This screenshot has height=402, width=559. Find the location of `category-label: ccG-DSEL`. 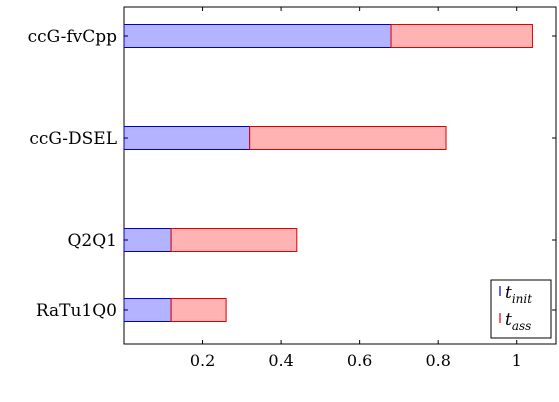

category-label: ccG-DSEL is located at coordinates (73, 139).